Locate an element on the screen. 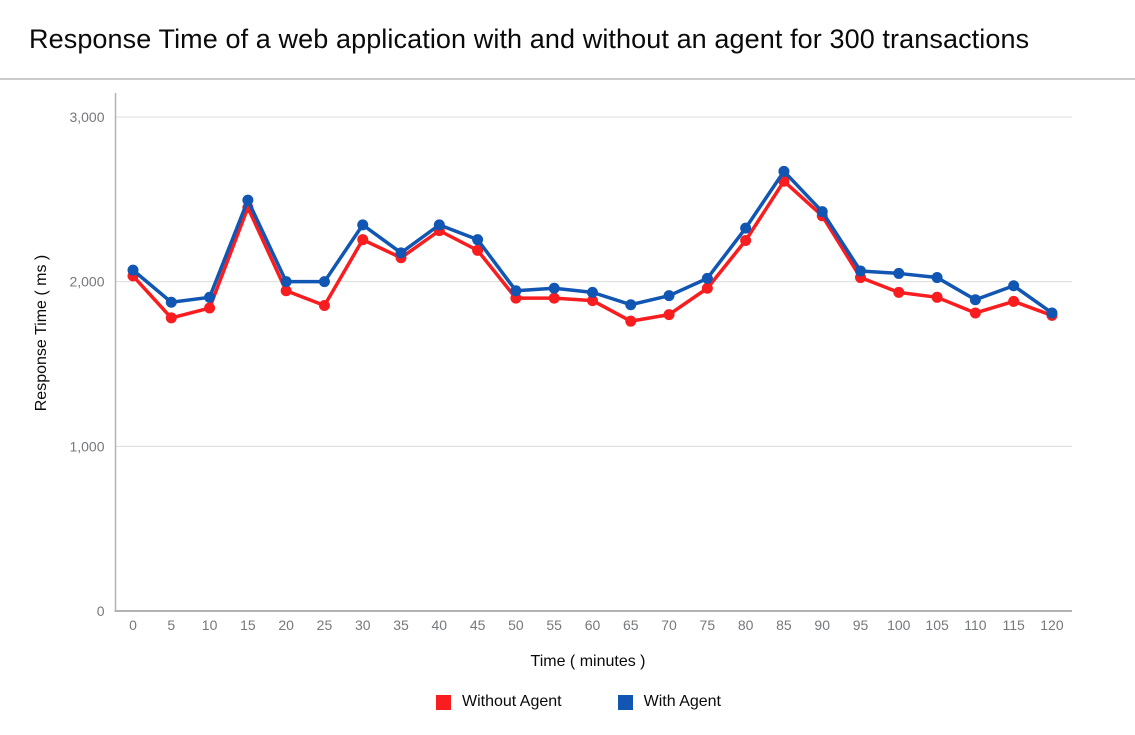 The width and height of the screenshot is (1135, 735). x-tick-label: 65 is located at coordinates (631, 625).